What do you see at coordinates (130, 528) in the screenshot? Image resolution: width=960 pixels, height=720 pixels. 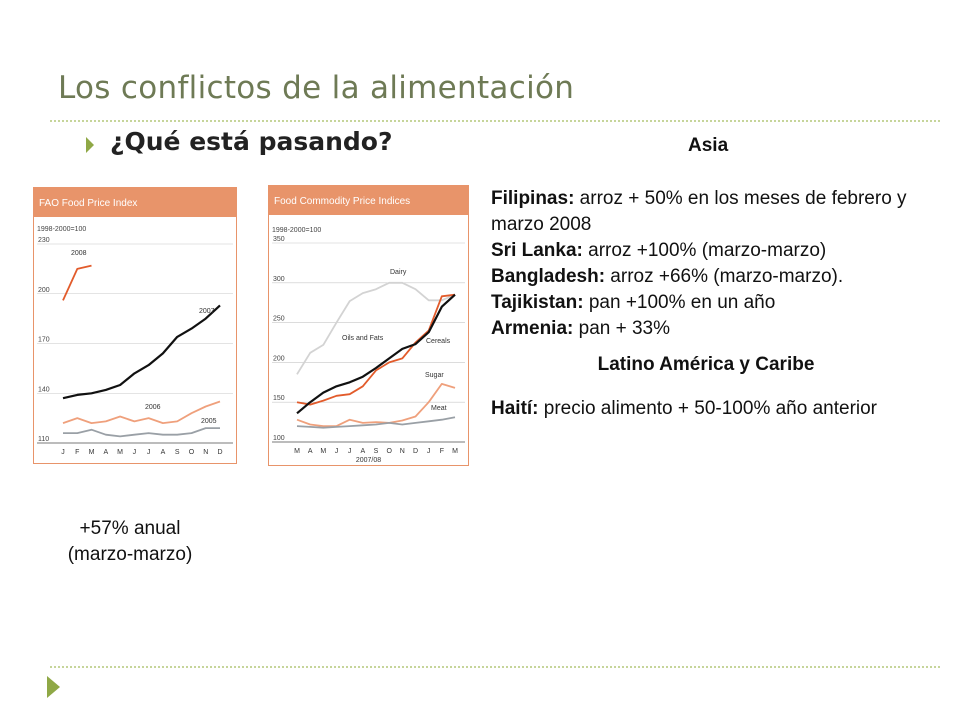 I see `caption-line-1: +57% anual` at bounding box center [130, 528].